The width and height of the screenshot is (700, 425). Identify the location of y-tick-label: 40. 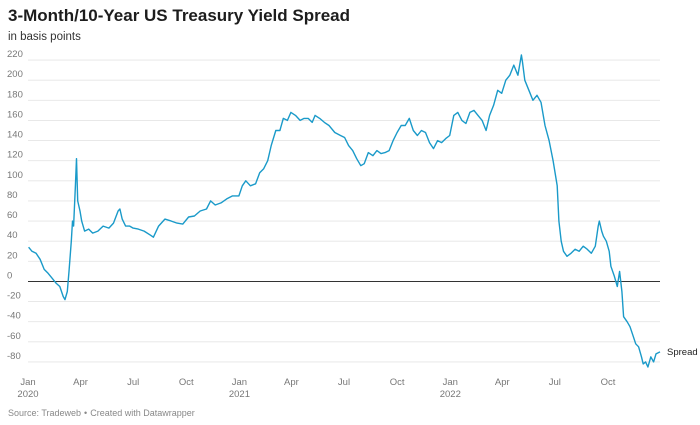
(12, 235).